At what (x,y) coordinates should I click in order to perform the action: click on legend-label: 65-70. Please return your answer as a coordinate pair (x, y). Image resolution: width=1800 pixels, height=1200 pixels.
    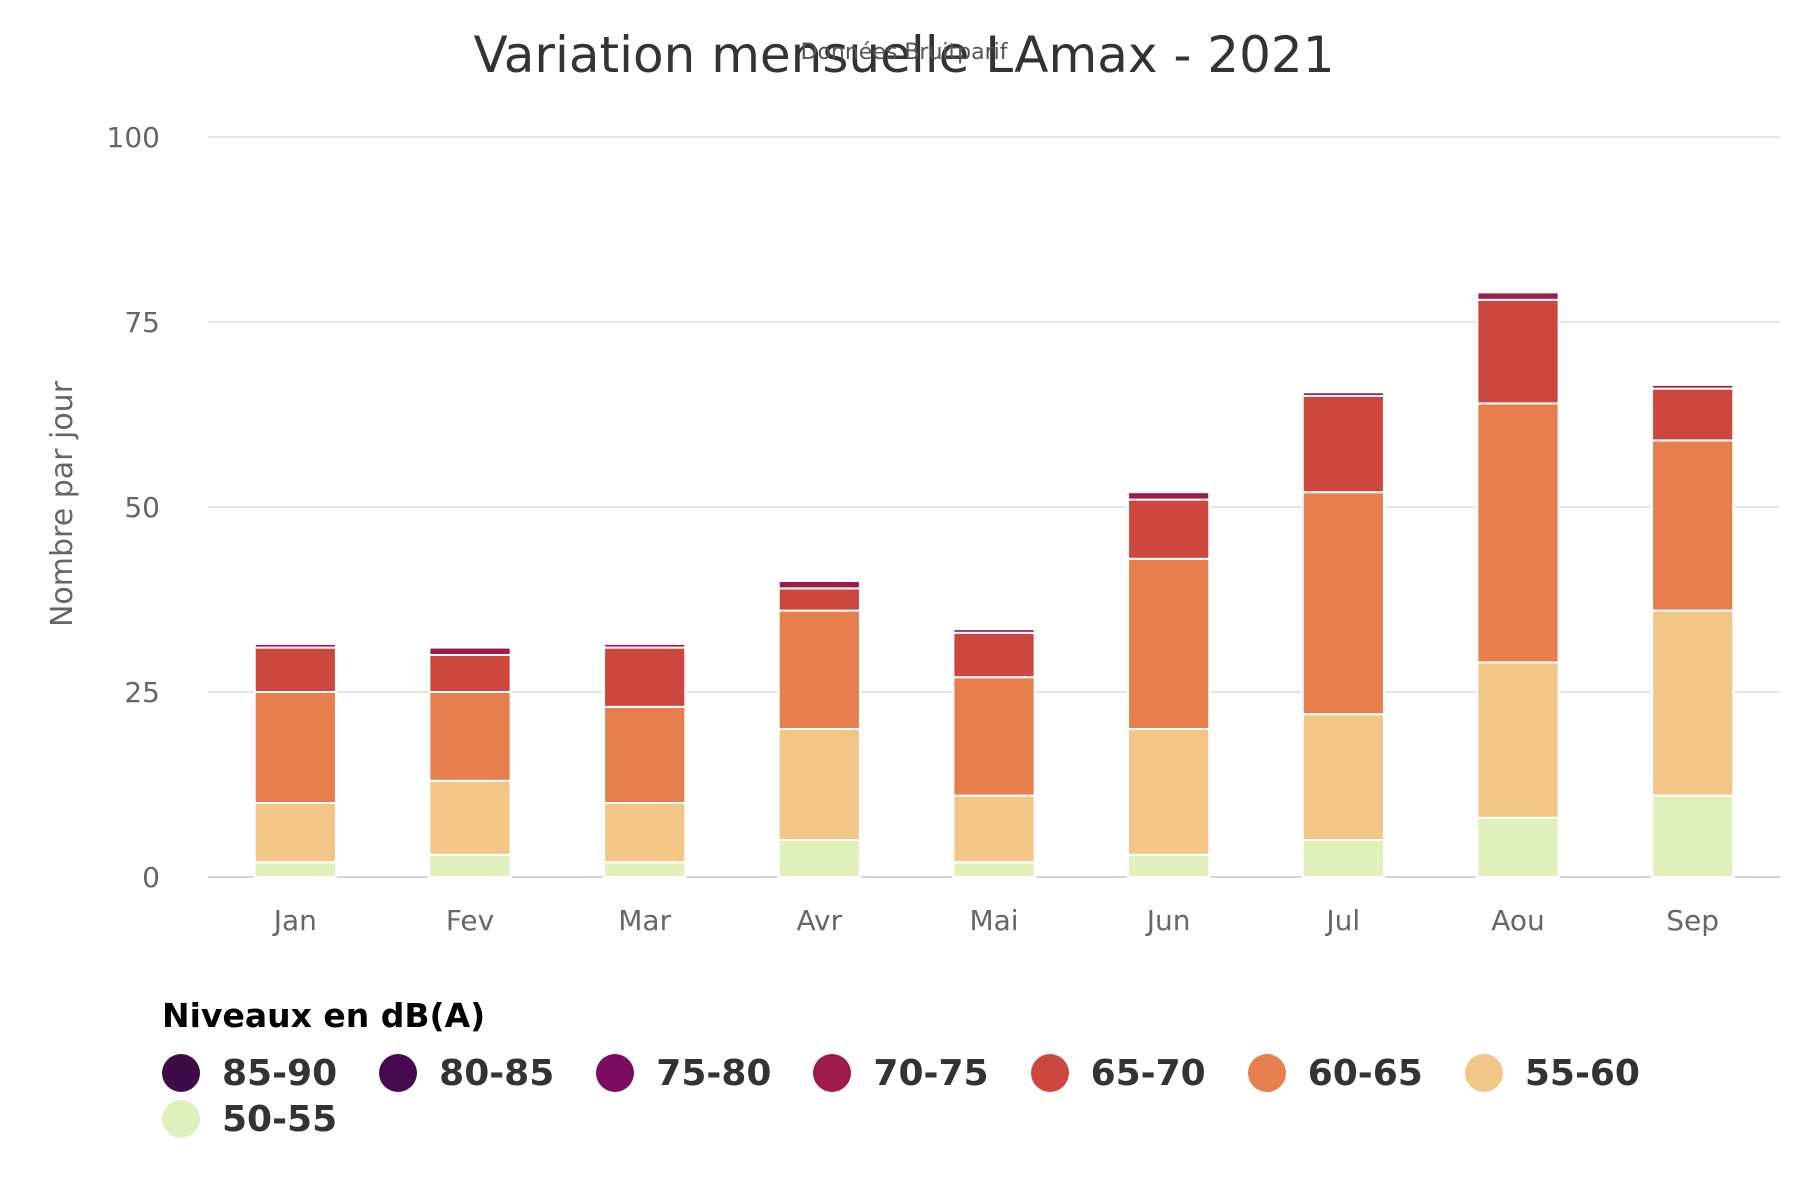
    Looking at the image, I should click on (1148, 1073).